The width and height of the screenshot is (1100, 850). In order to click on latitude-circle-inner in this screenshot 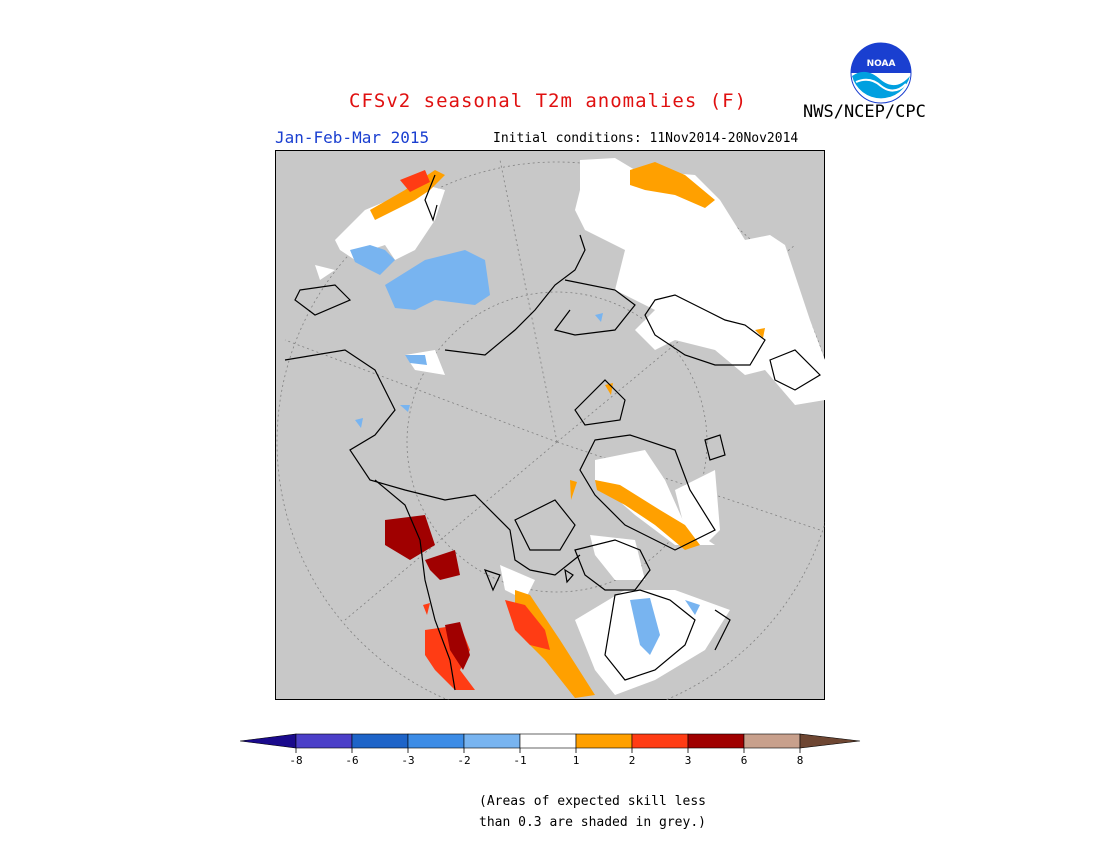, I will do `click(557, 442)`.